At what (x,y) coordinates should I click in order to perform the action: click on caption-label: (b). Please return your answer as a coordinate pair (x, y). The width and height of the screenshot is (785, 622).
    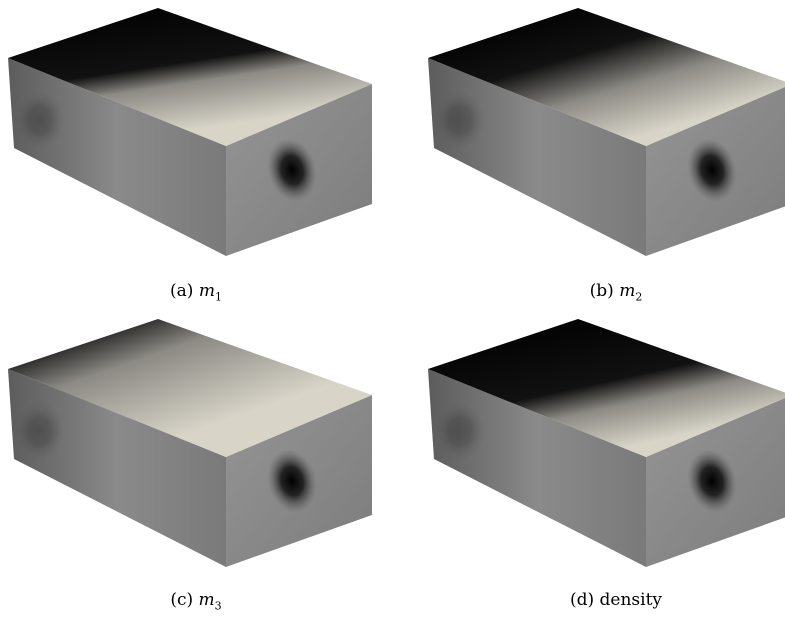
    Looking at the image, I should click on (601, 291).